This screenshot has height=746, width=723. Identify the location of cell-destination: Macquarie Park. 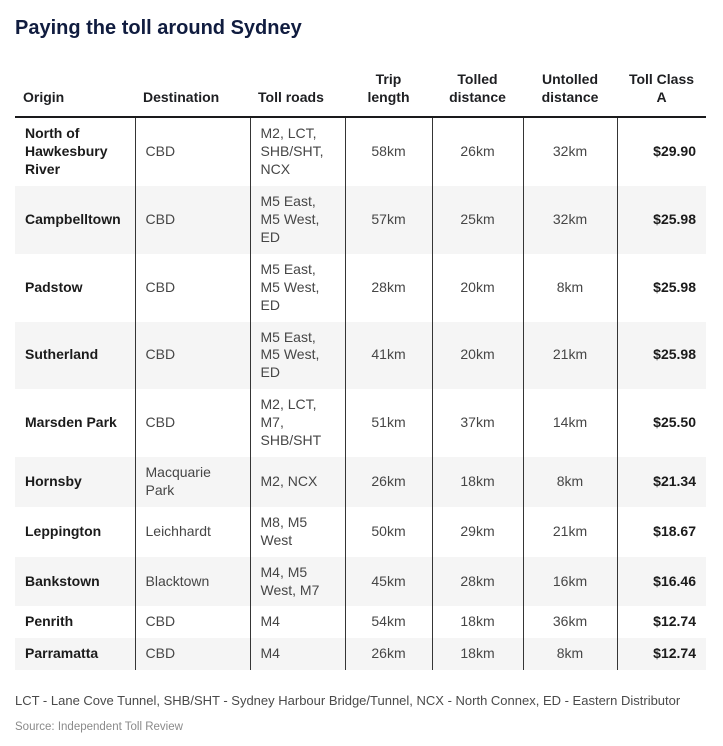
(192, 481).